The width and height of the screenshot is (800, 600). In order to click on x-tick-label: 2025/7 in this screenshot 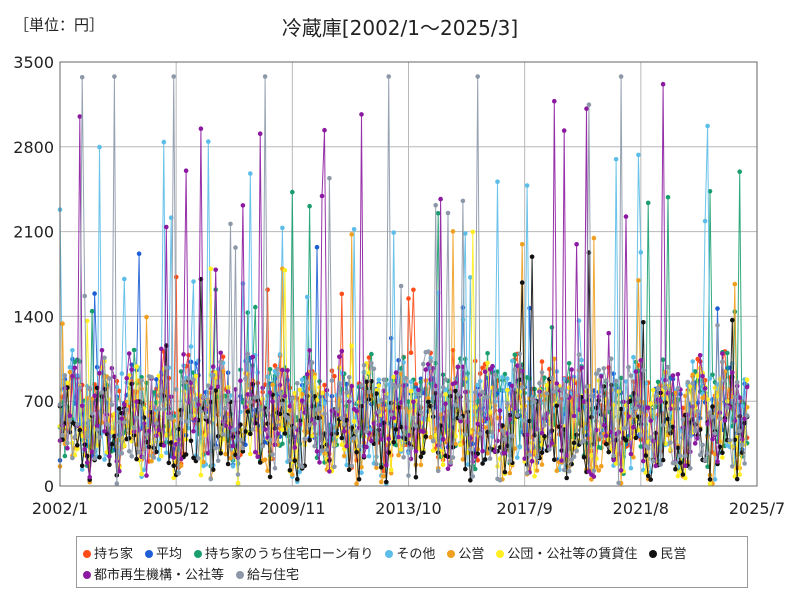, I will do `click(757, 508)`.